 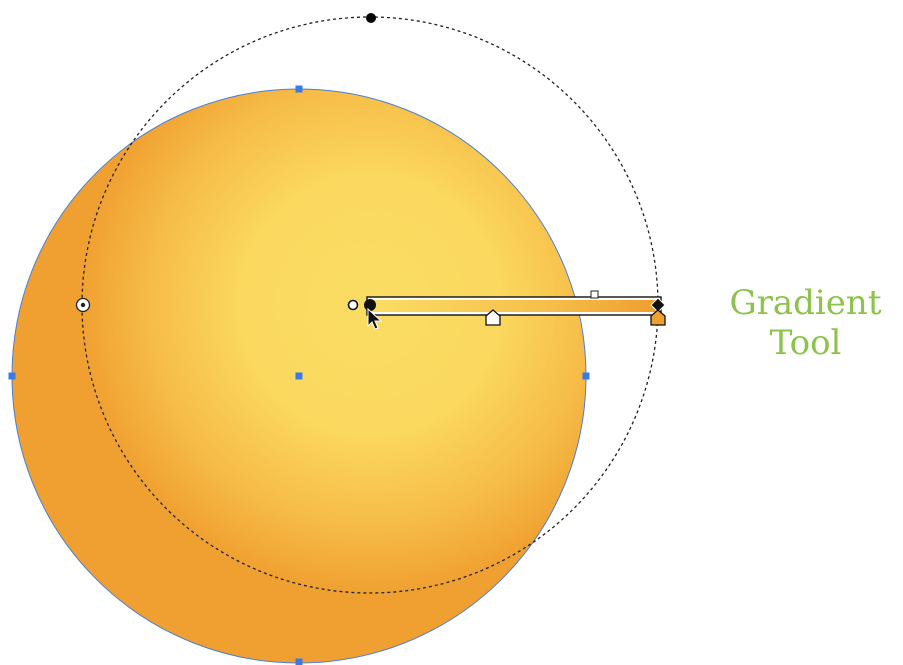 What do you see at coordinates (83, 305) in the screenshot?
I see `radial-focus-point-icon` at bounding box center [83, 305].